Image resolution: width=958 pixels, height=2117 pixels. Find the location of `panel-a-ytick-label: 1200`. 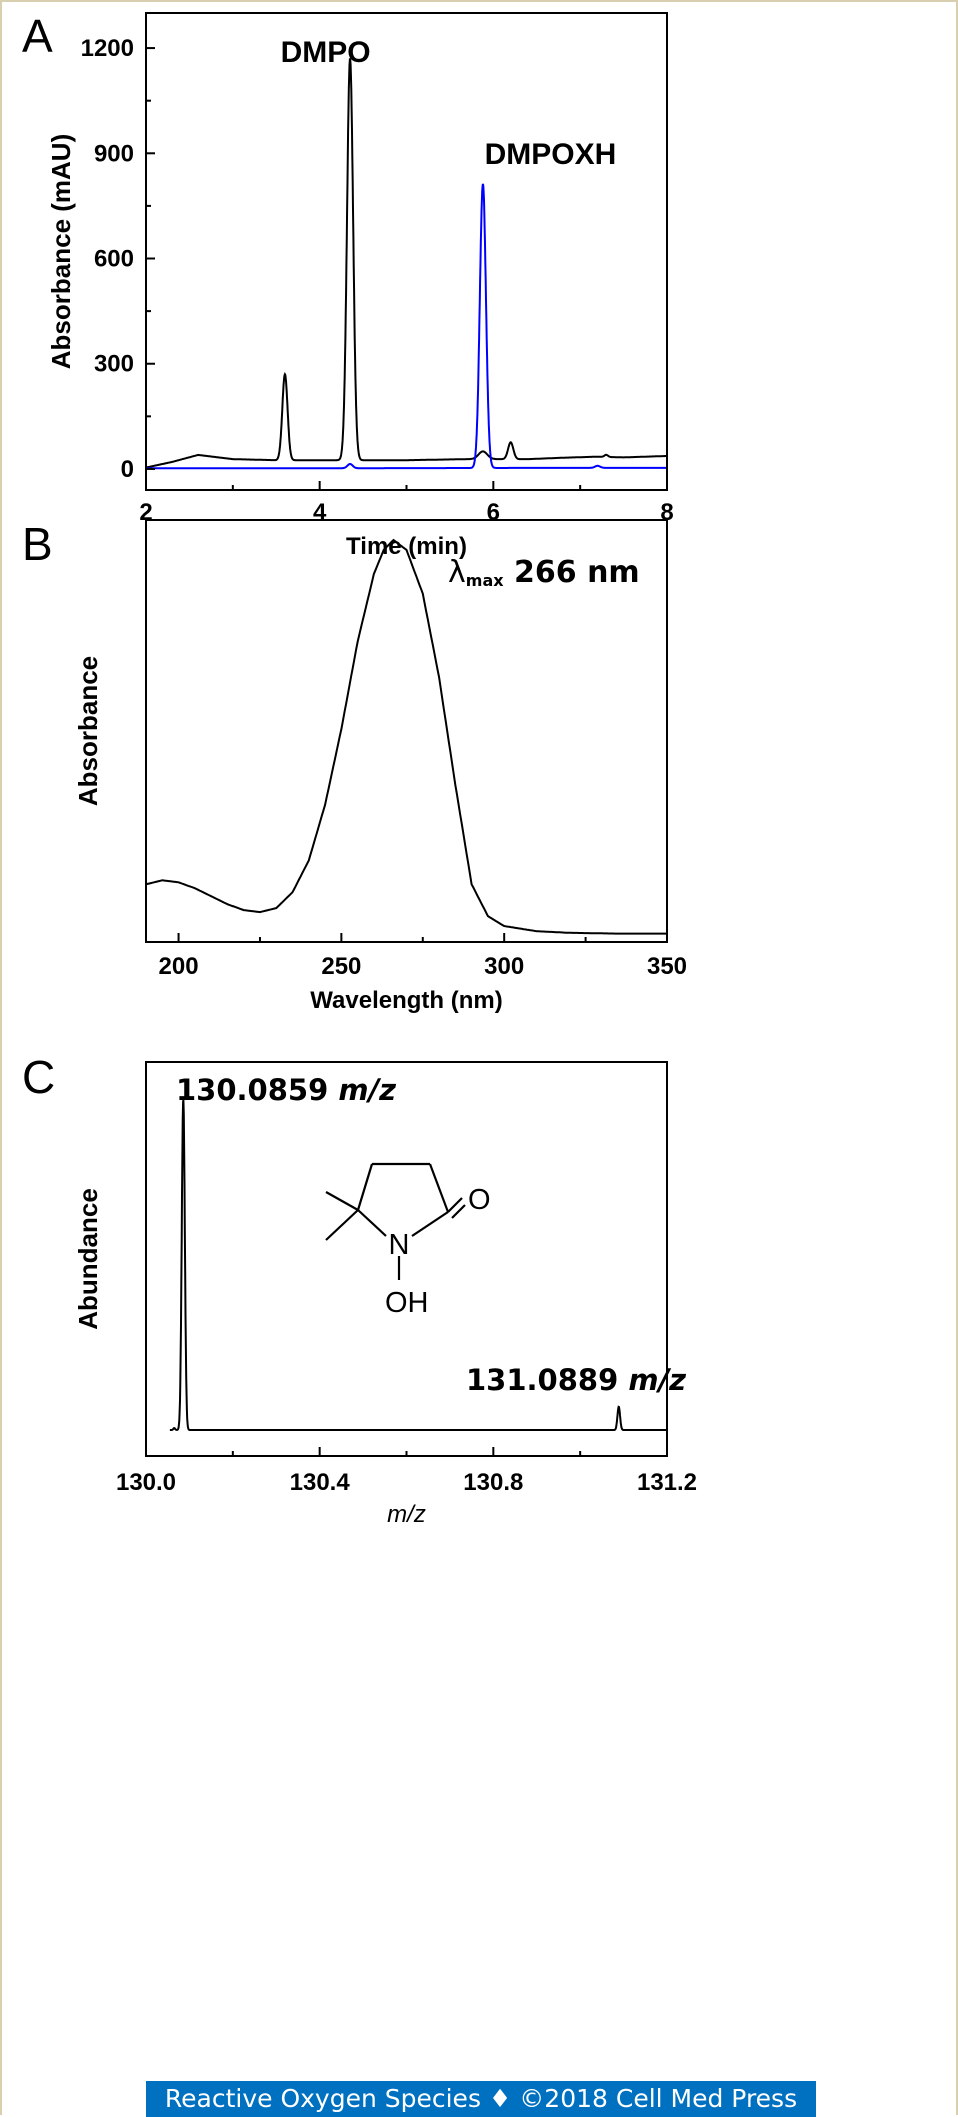

panel-a-ytick-label: 1200 is located at coordinates (107, 48).